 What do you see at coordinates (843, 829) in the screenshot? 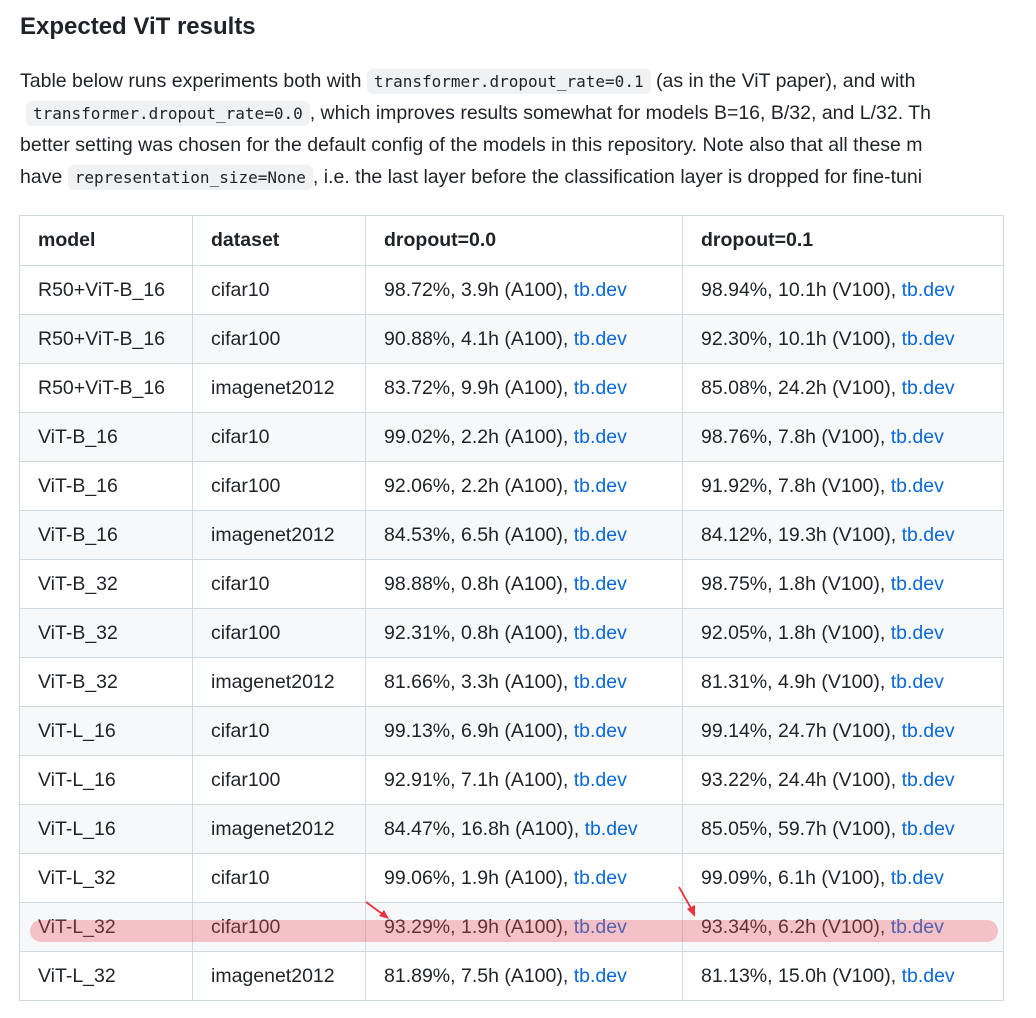
I see `cell-dropout-01: 85.05%, 59.7h (V100), tb.dev` at bounding box center [843, 829].